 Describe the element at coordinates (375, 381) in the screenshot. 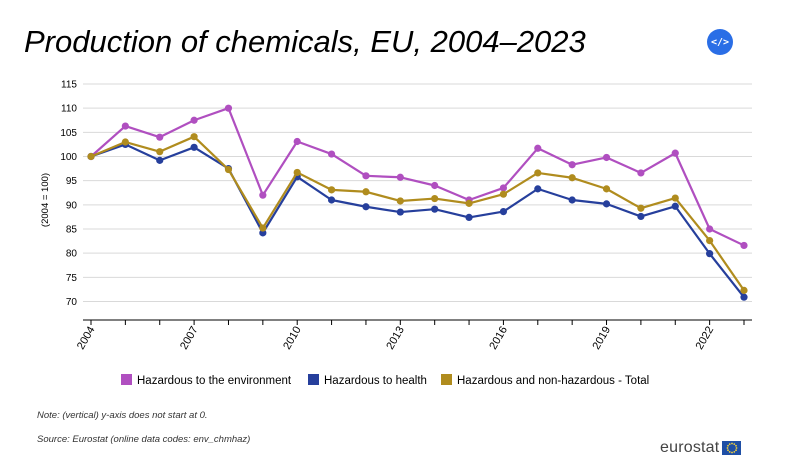

I see `legend-label: Hazardous to health` at that location.